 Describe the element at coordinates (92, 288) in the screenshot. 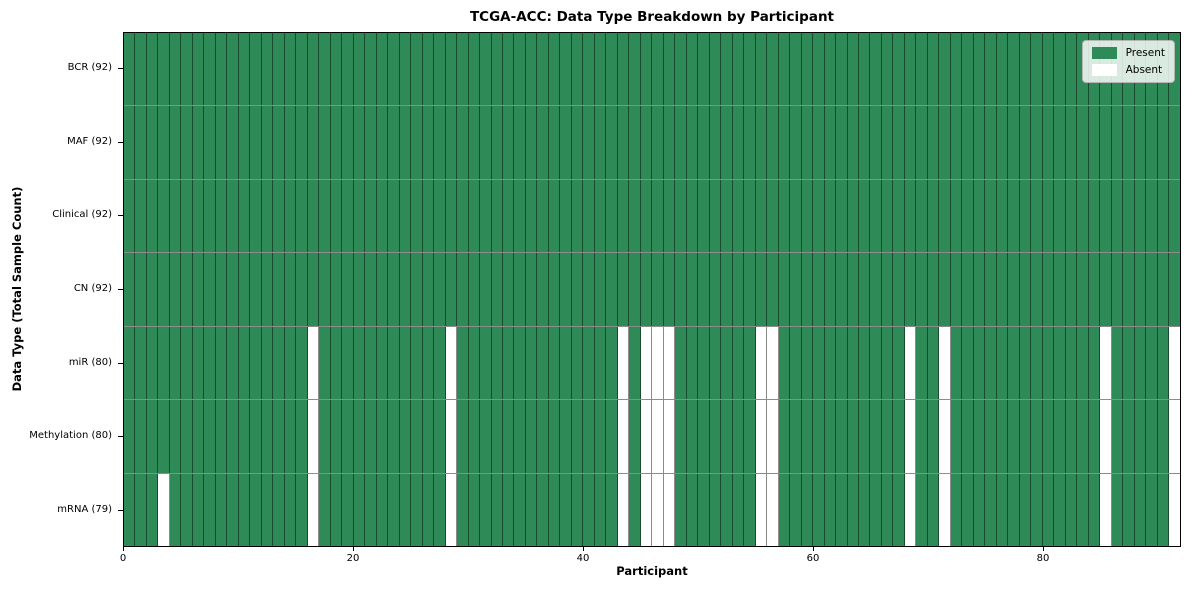

I see `y-tick-label: CN (92)` at that location.